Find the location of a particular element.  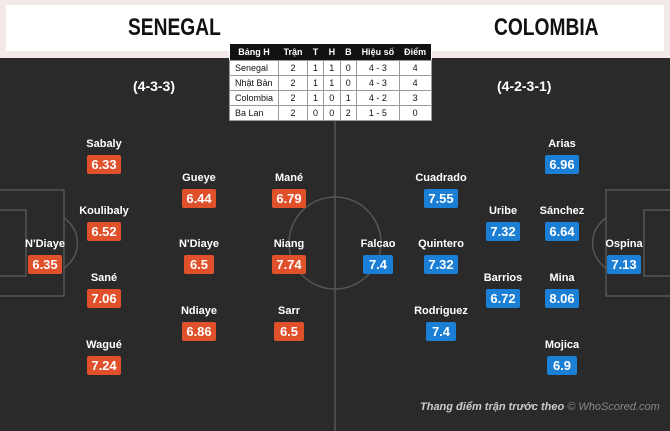

player-rating: 7.32 is located at coordinates (441, 264).